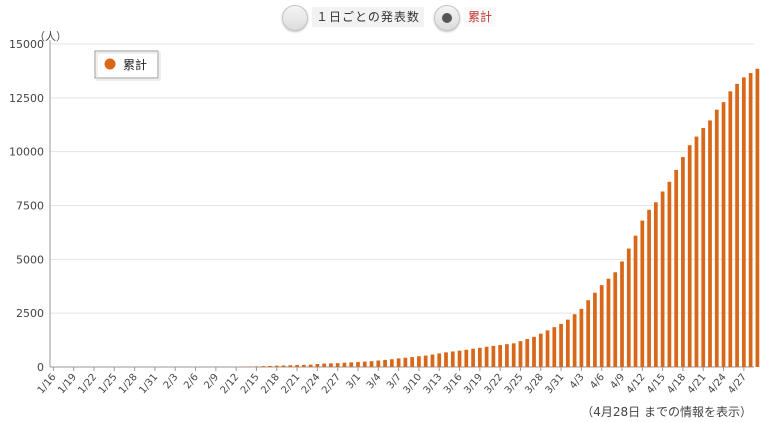 Image resolution: width=760 pixels, height=422 pixels. Describe the element at coordinates (374, 381) in the screenshot. I see `x-tick-label: 3/4` at that location.